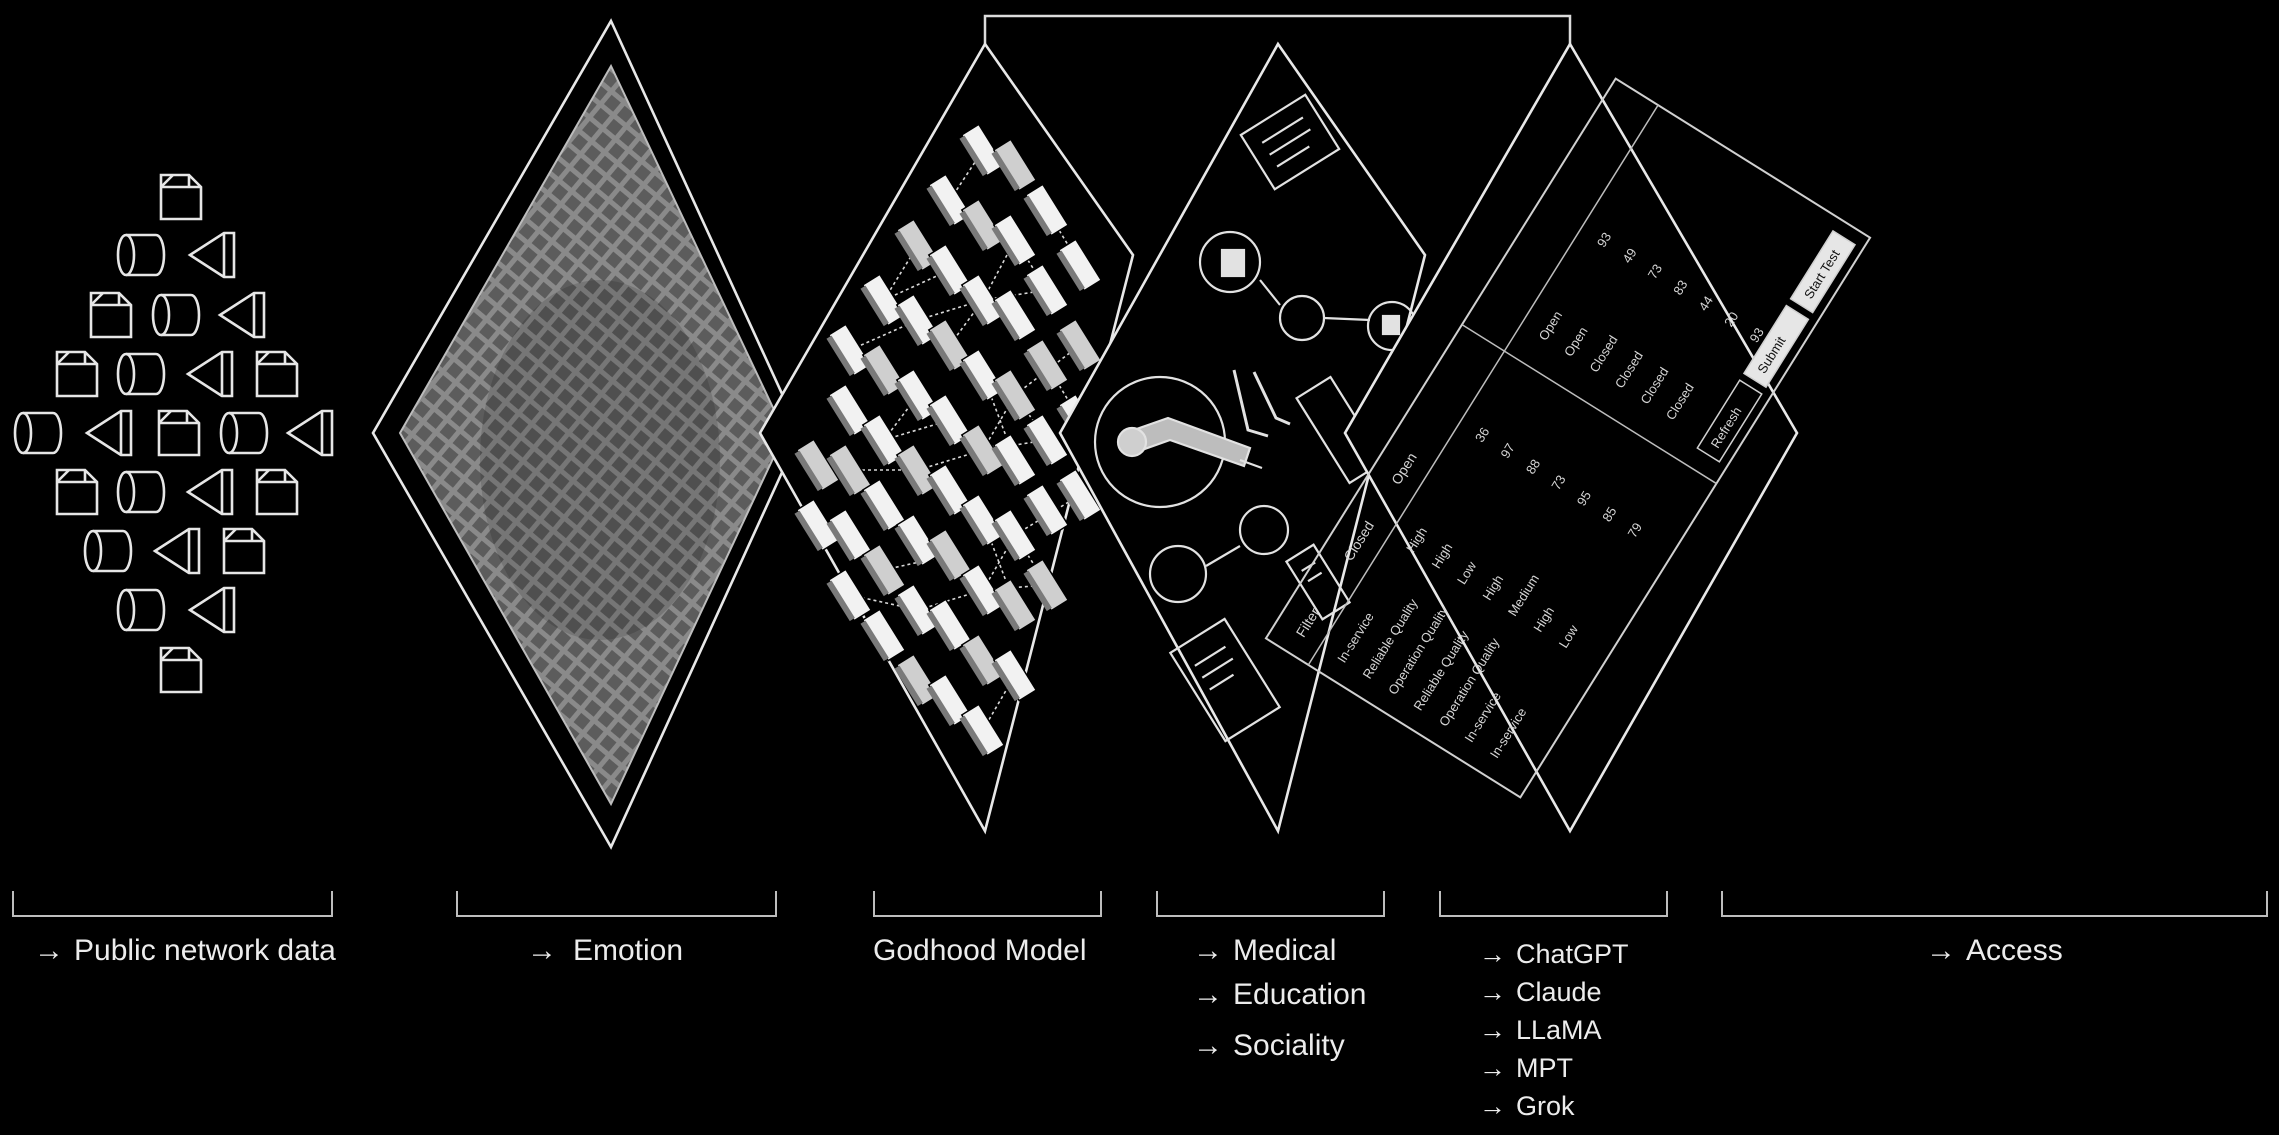 This screenshot has height=1135, width=2279. Describe the element at coordinates (1527, 1106) in the screenshot. I see `label-grok: → Grok` at that location.